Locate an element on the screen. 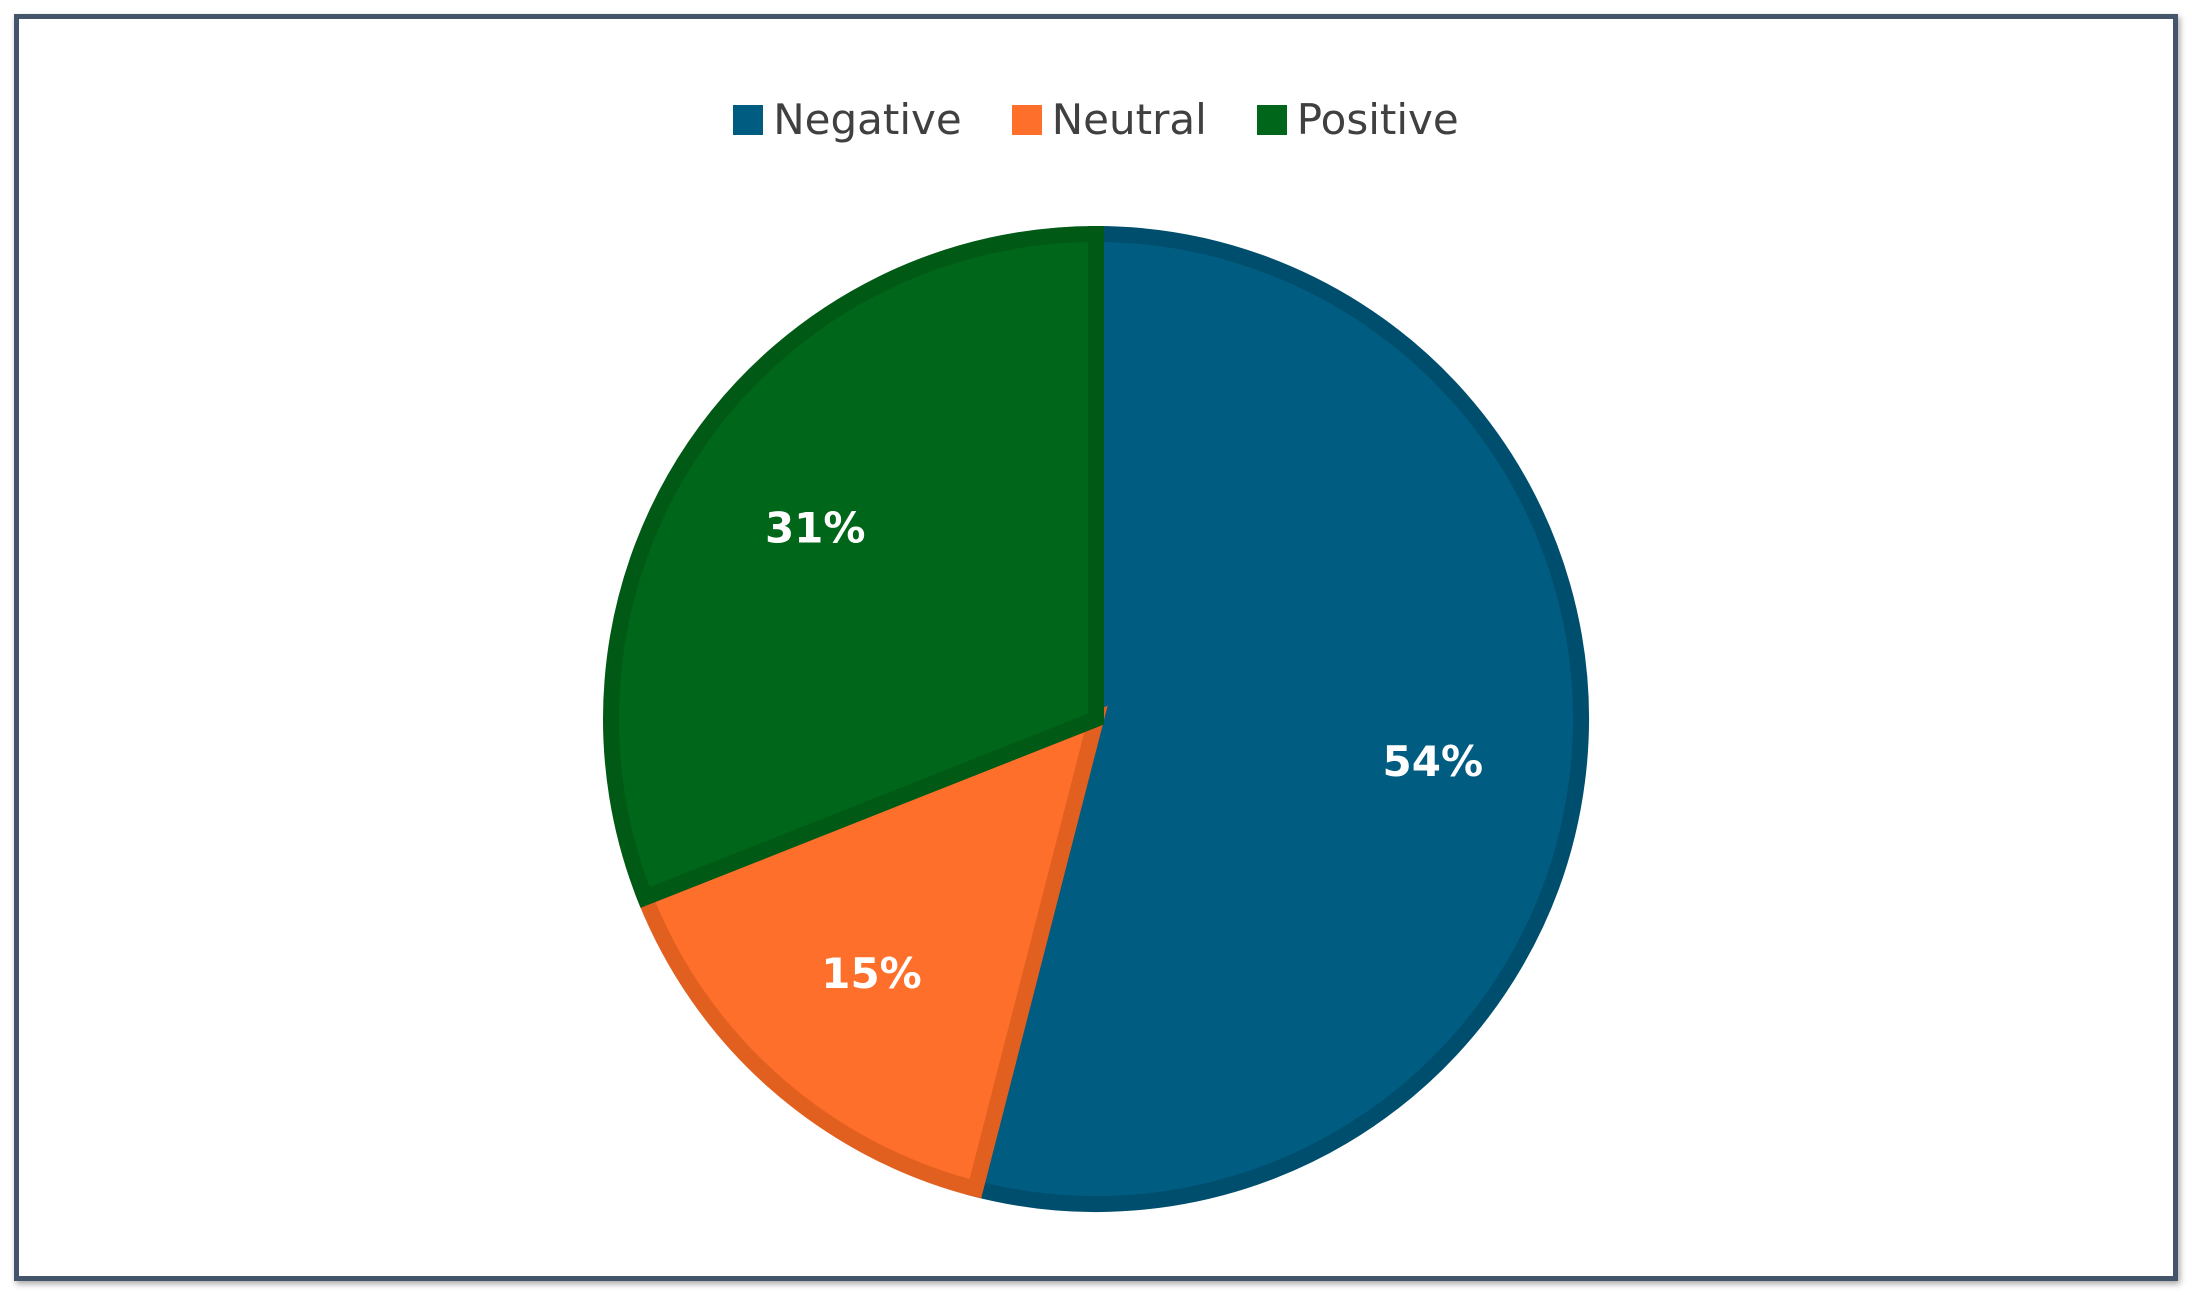 The image size is (2192, 1295). legend: Negative Neutral Positive is located at coordinates (1096, 119).